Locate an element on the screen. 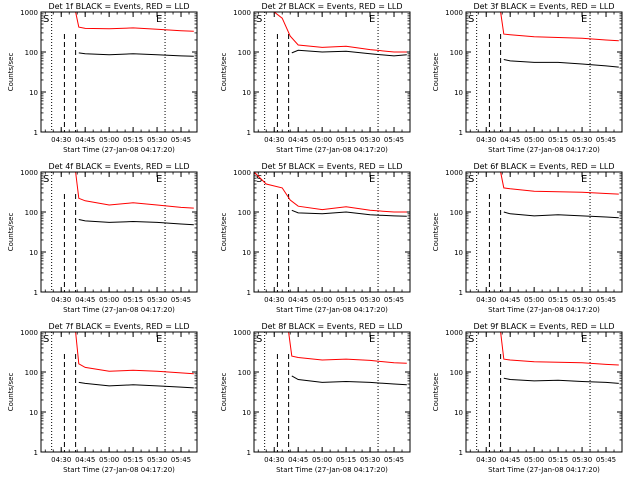 The height and width of the screenshot is (480, 640). panel-title: Det 7f BLACK = Events, RED = LLD is located at coordinates (118, 326).